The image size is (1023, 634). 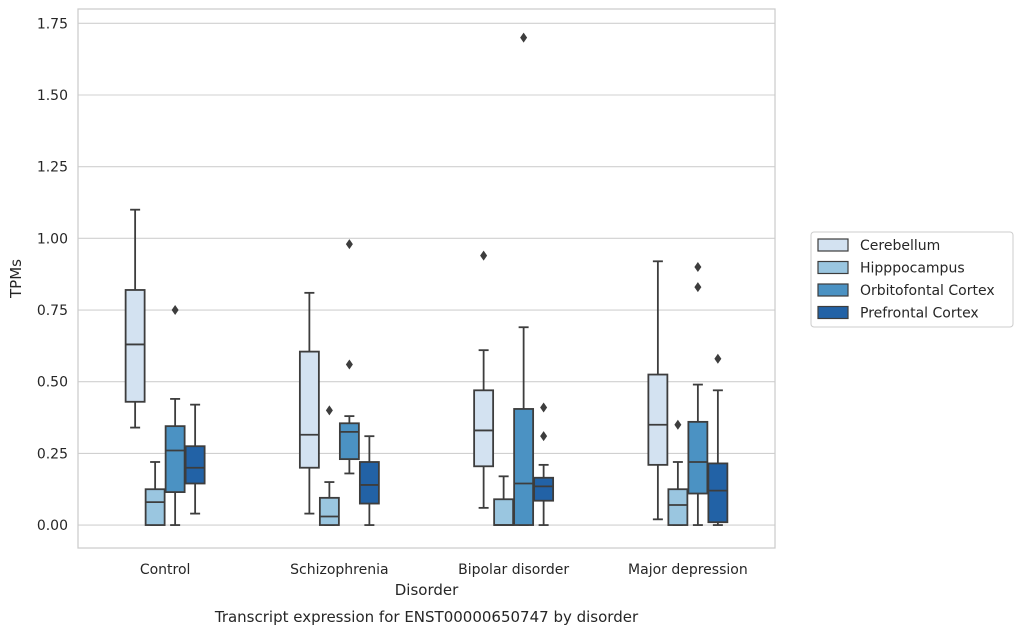 What do you see at coordinates (16, 279) in the screenshot?
I see `y-axis-label: TPMs` at bounding box center [16, 279].